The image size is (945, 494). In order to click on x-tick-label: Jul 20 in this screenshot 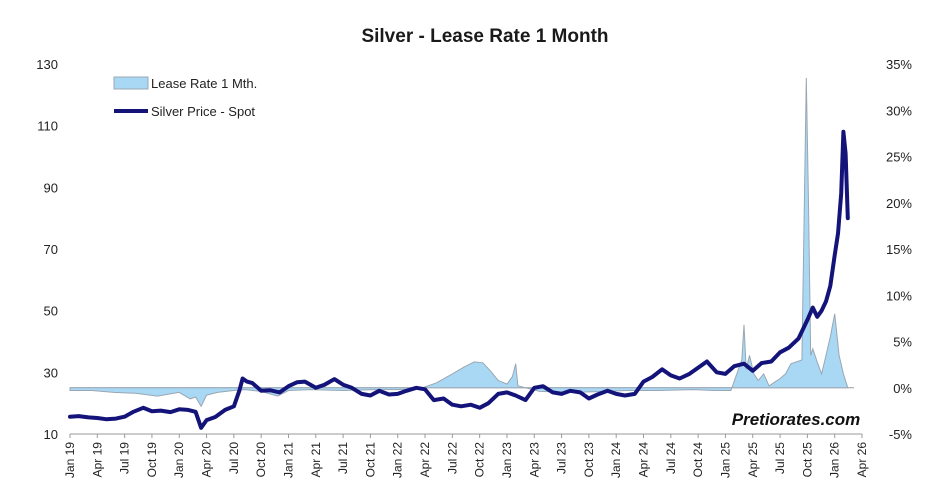, I will do `click(234, 458)`.